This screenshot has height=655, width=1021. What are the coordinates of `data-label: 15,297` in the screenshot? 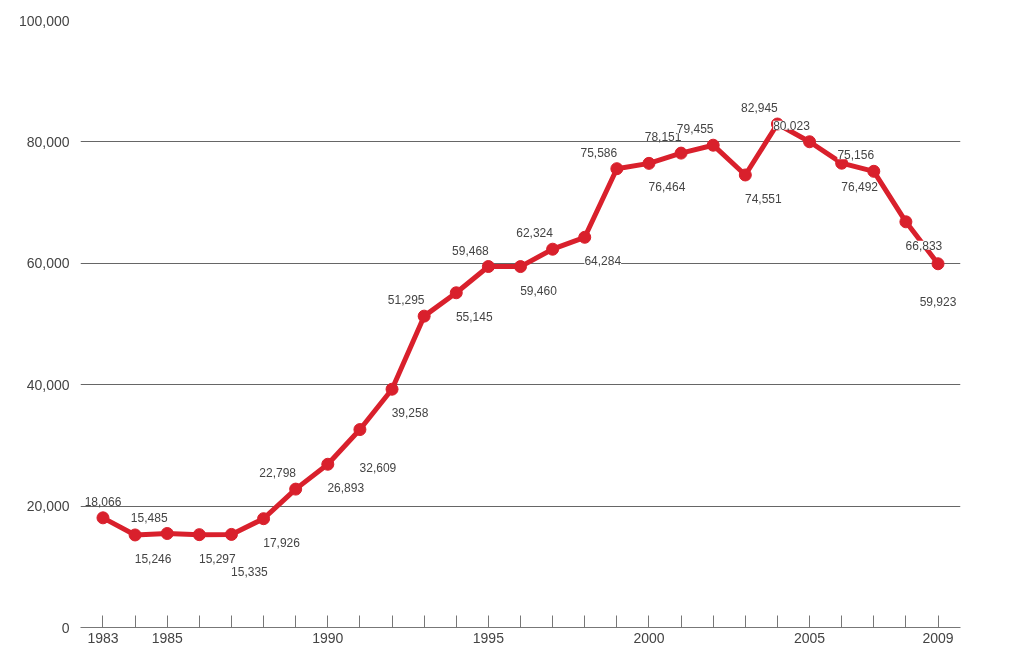 It's located at (217, 558).